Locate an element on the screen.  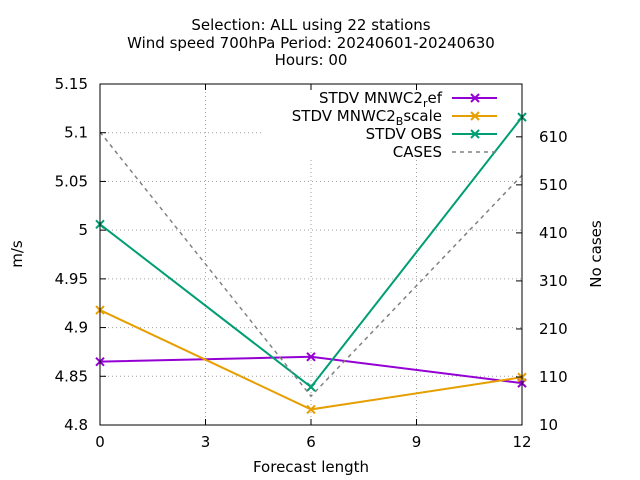
legend-label: STDV MNWC2ref is located at coordinates (381, 99).